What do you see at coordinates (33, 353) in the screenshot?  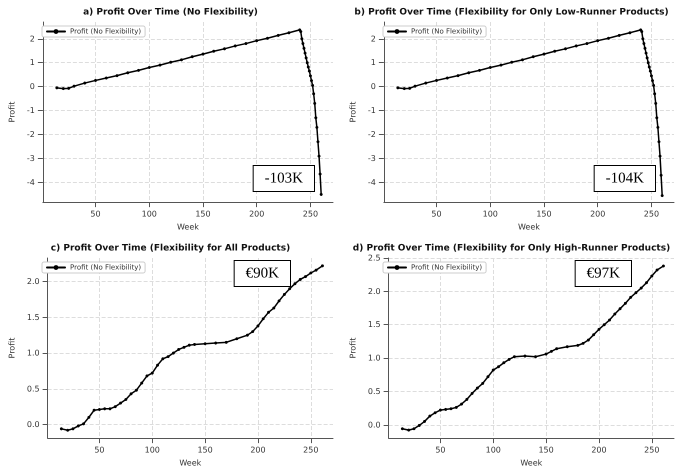 I see `y-tick-label: 1.0` at bounding box center [33, 353].